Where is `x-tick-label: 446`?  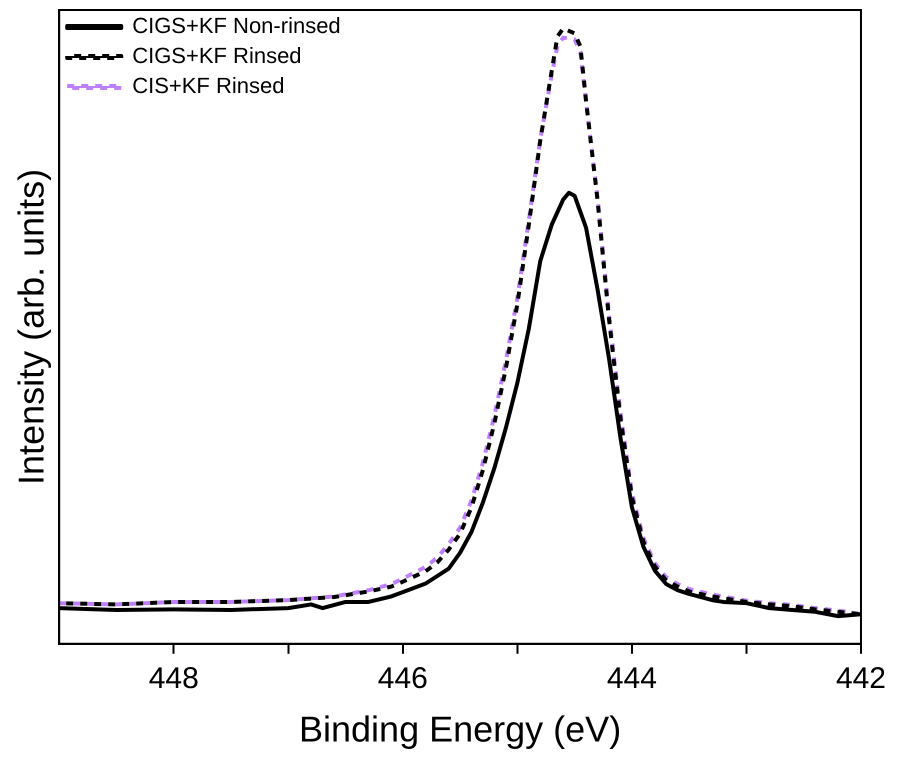
x-tick-label: 446 is located at coordinates (403, 679).